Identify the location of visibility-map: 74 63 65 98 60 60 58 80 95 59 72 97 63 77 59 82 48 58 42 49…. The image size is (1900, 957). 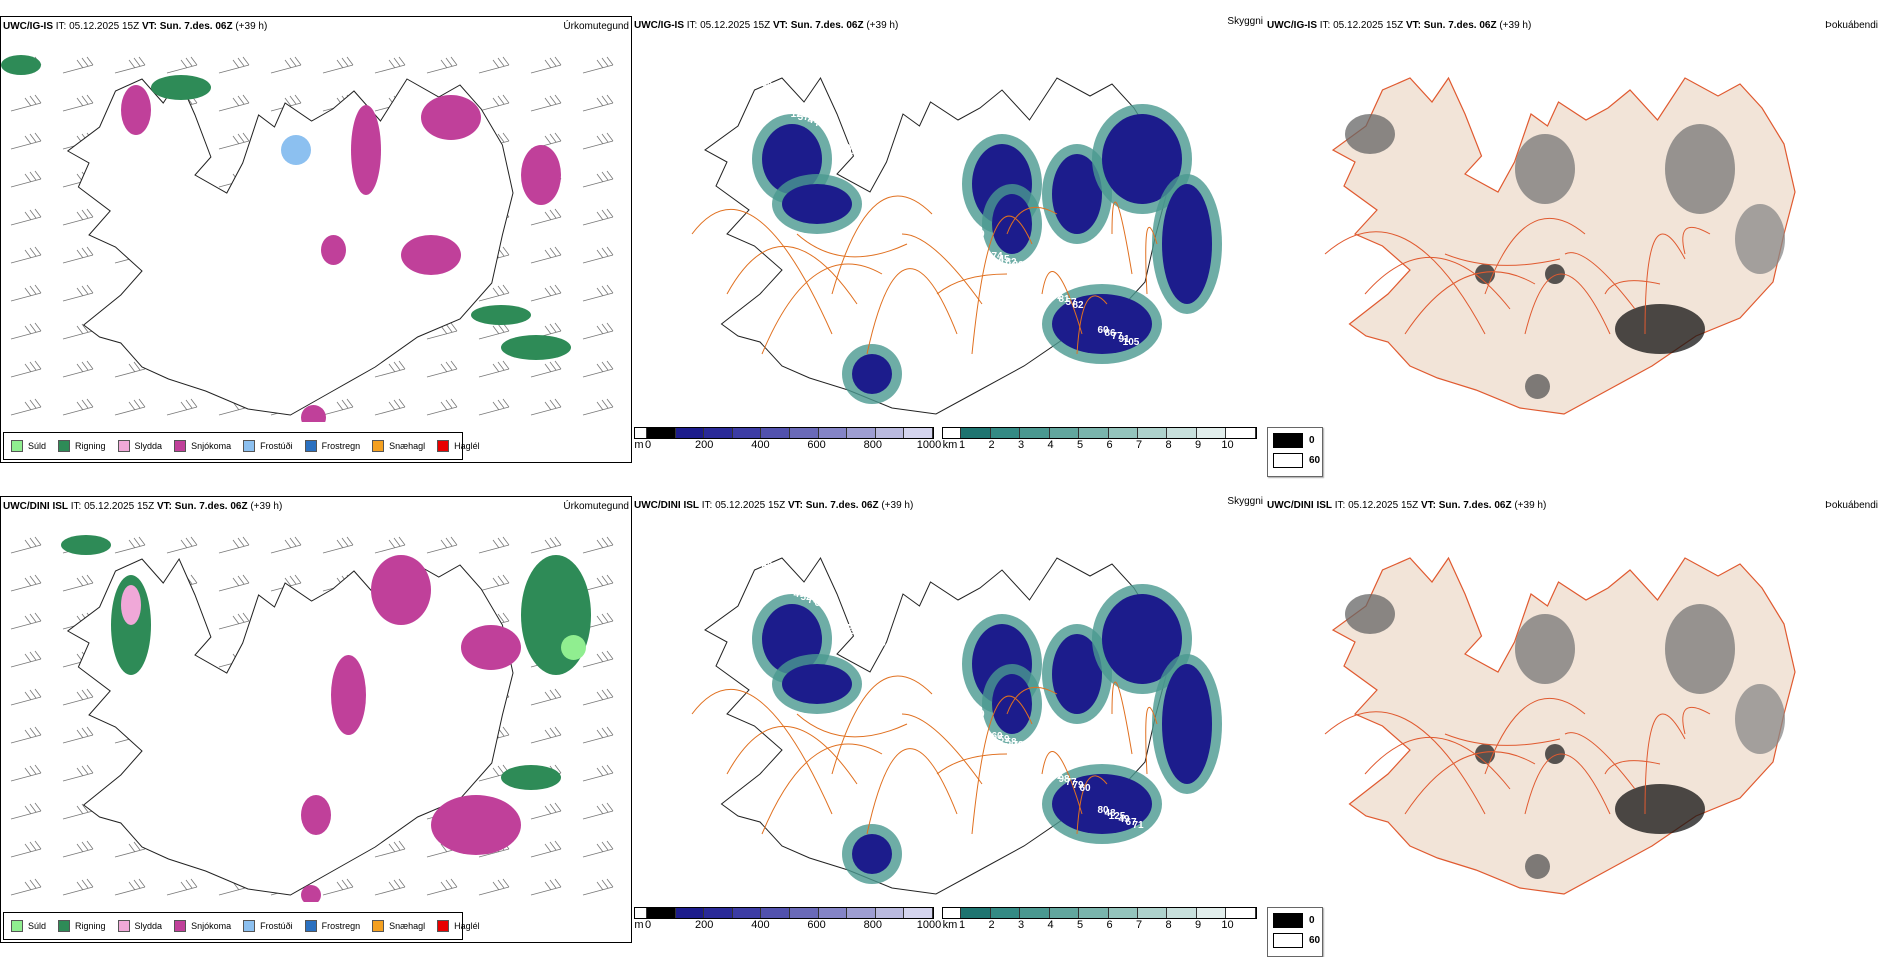
(948, 708).